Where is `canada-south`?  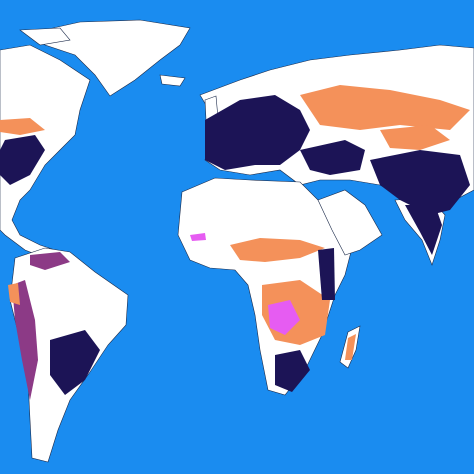
canada-south is located at coordinates (22, 126).